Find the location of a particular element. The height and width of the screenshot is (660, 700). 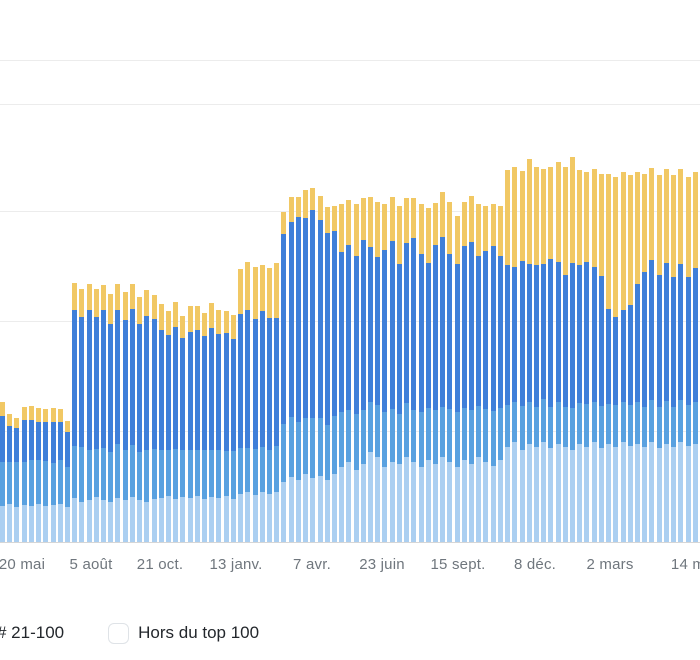

legend-item-hors-du-top-100: Hors du top 100 is located at coordinates (183, 633).